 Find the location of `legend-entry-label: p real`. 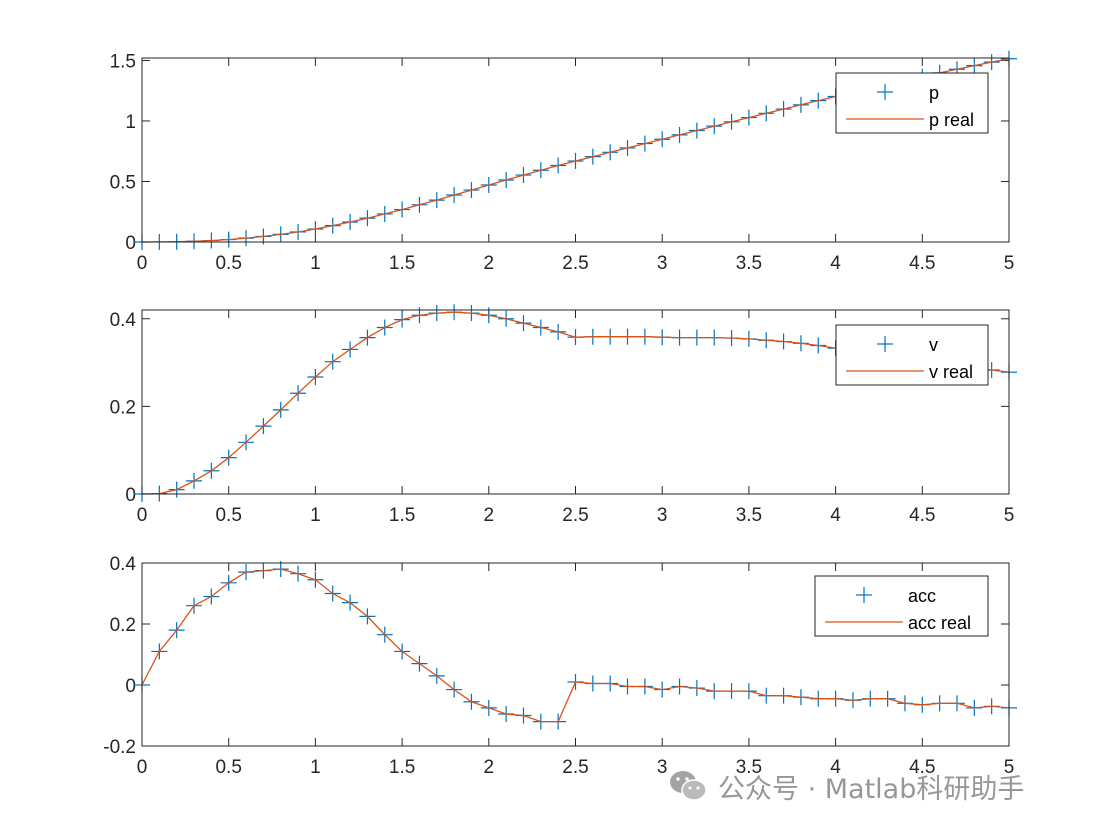

legend-entry-label: p real is located at coordinates (951, 120).